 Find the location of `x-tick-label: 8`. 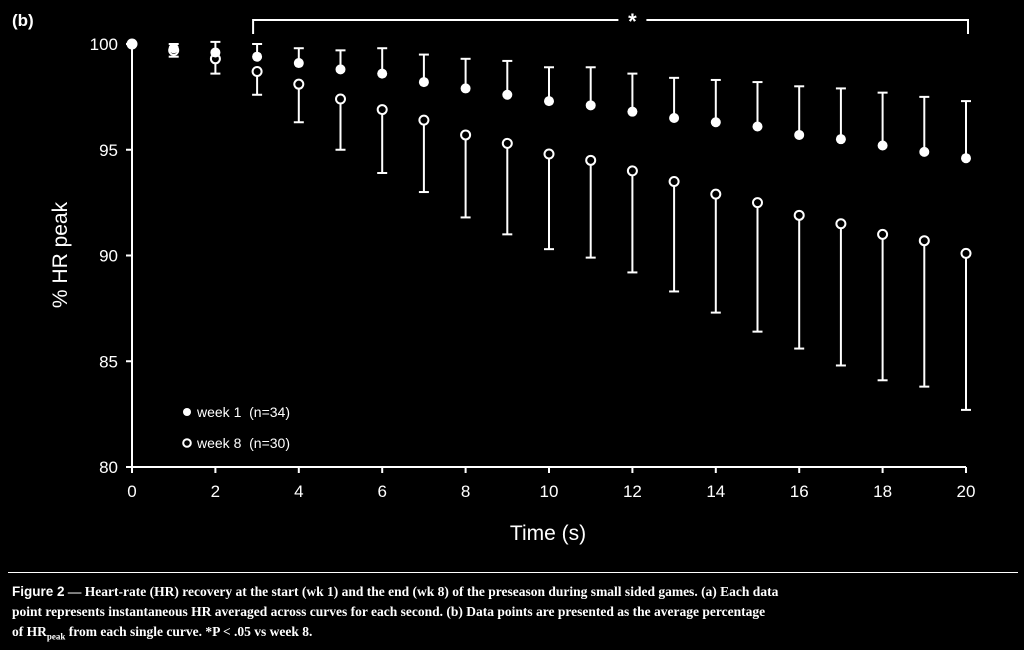

x-tick-label: 8 is located at coordinates (465, 491).